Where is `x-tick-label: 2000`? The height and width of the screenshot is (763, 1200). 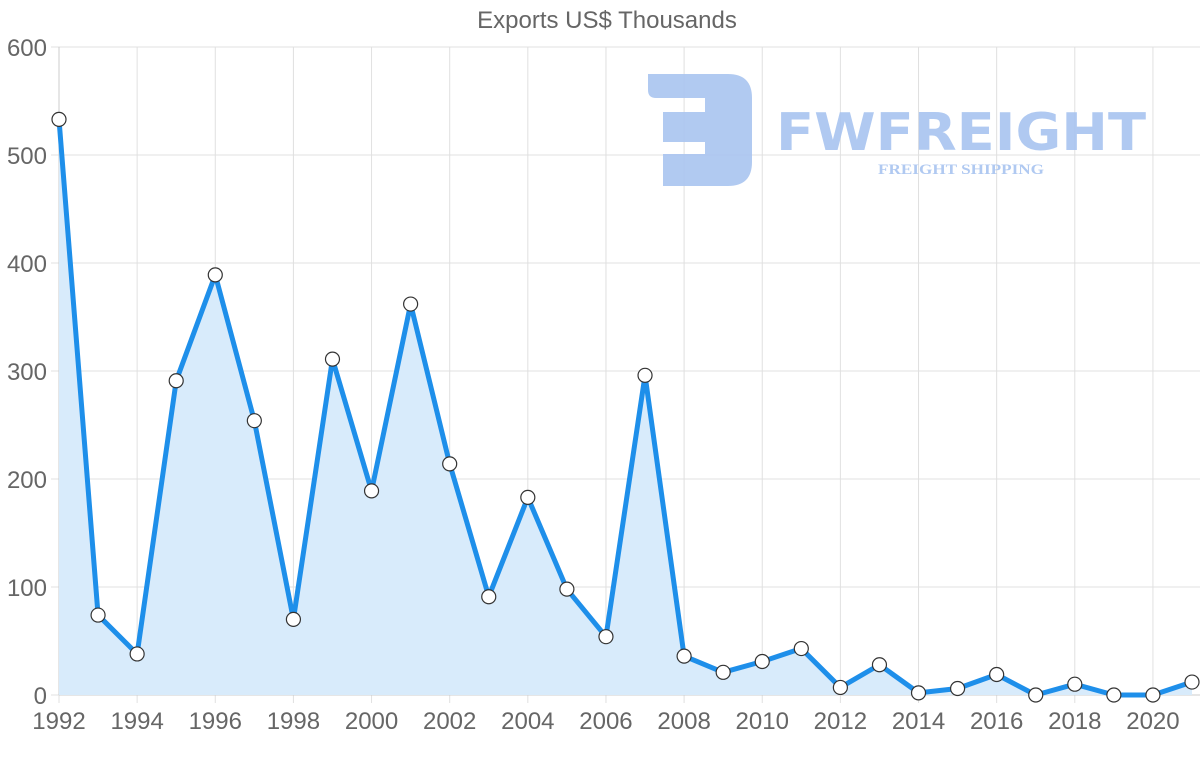
x-tick-label: 2000 is located at coordinates (371, 721).